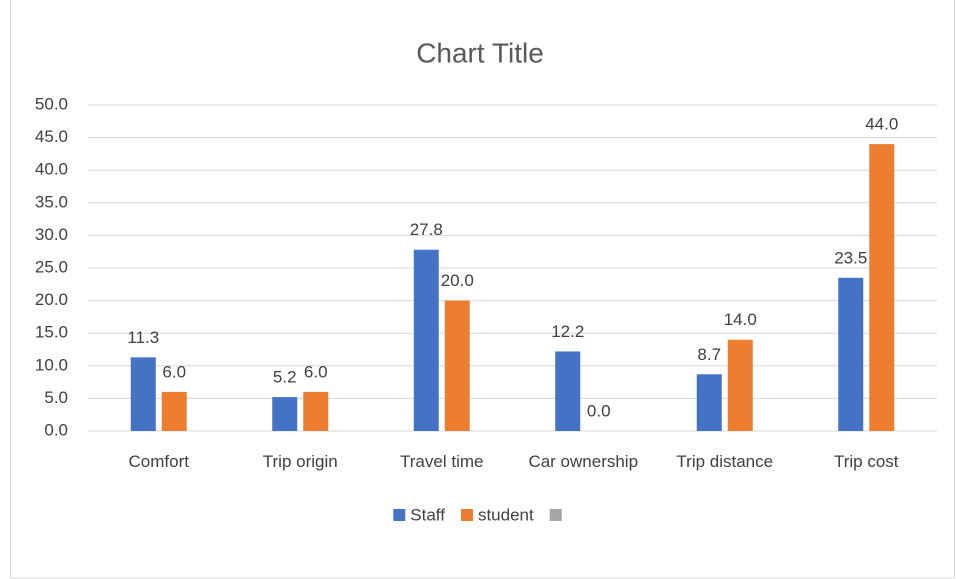  Describe the element at coordinates (51, 103) in the screenshot. I see `y-tick-label: 50.0` at that location.